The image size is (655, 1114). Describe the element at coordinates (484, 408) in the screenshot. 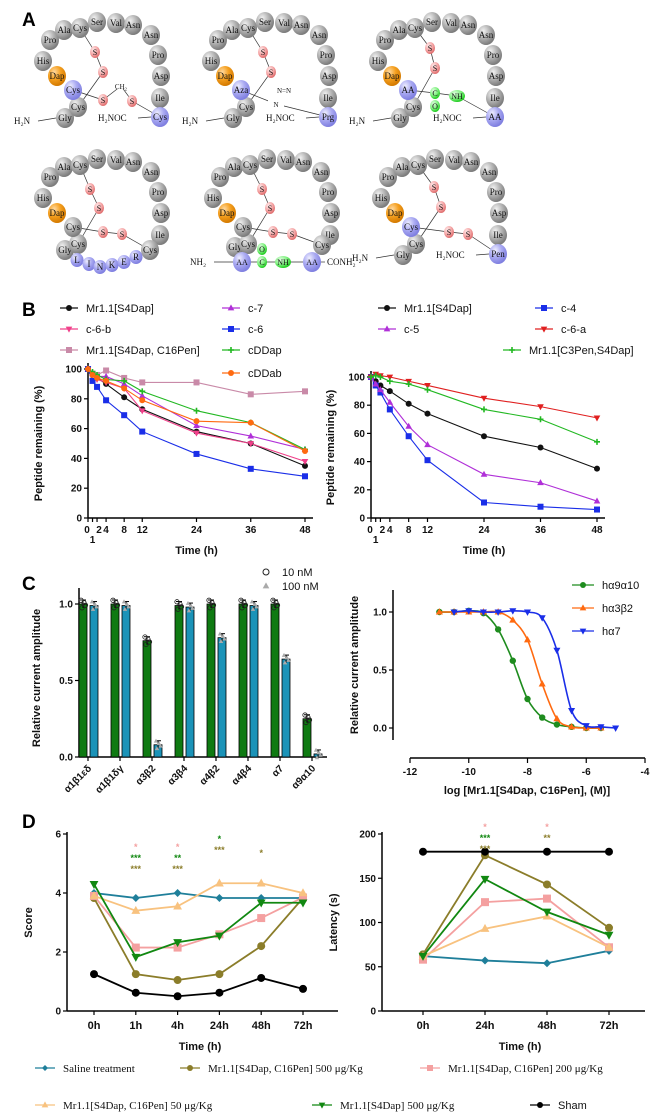

I see `series-mr1-1-c3pen-s4dap-` at that location.